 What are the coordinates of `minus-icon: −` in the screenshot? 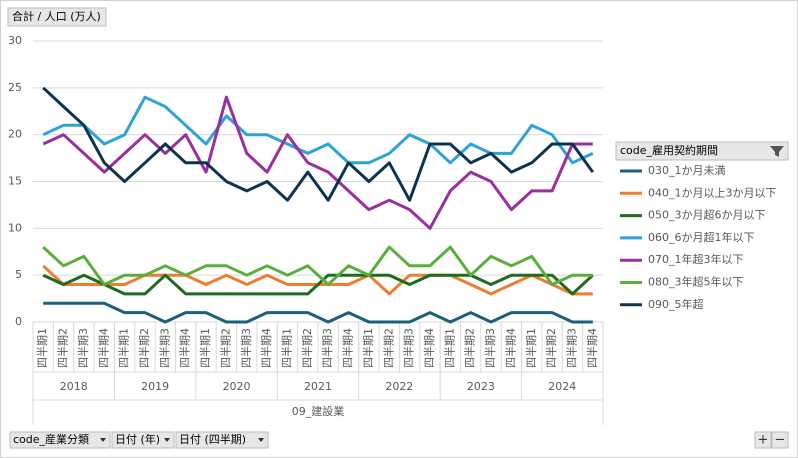 It's located at (780, 440).